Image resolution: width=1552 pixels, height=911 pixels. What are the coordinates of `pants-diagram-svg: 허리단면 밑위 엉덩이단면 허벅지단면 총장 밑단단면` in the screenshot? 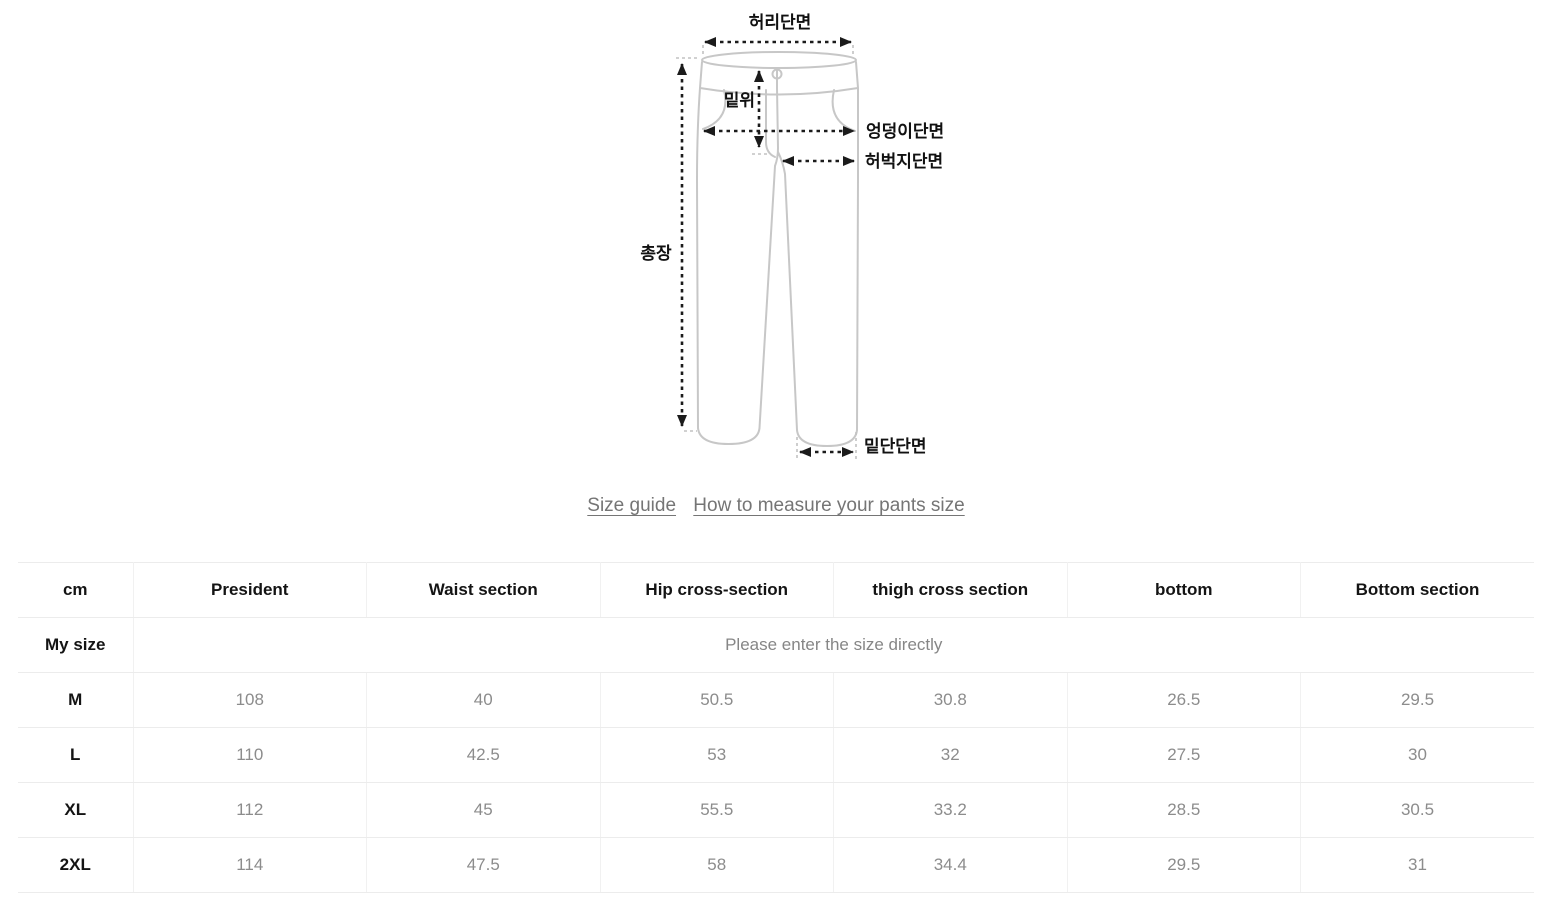 It's located at (792, 236).